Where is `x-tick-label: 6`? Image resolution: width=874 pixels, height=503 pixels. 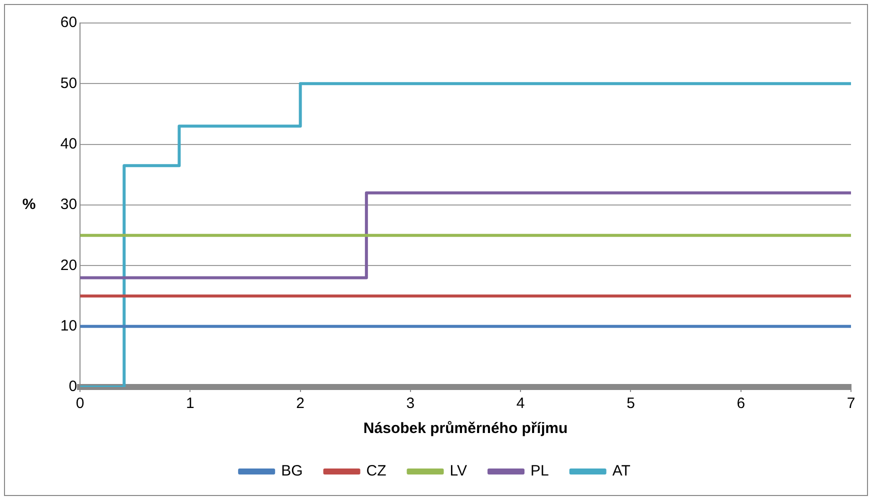
x-tick-label: 6 is located at coordinates (741, 403).